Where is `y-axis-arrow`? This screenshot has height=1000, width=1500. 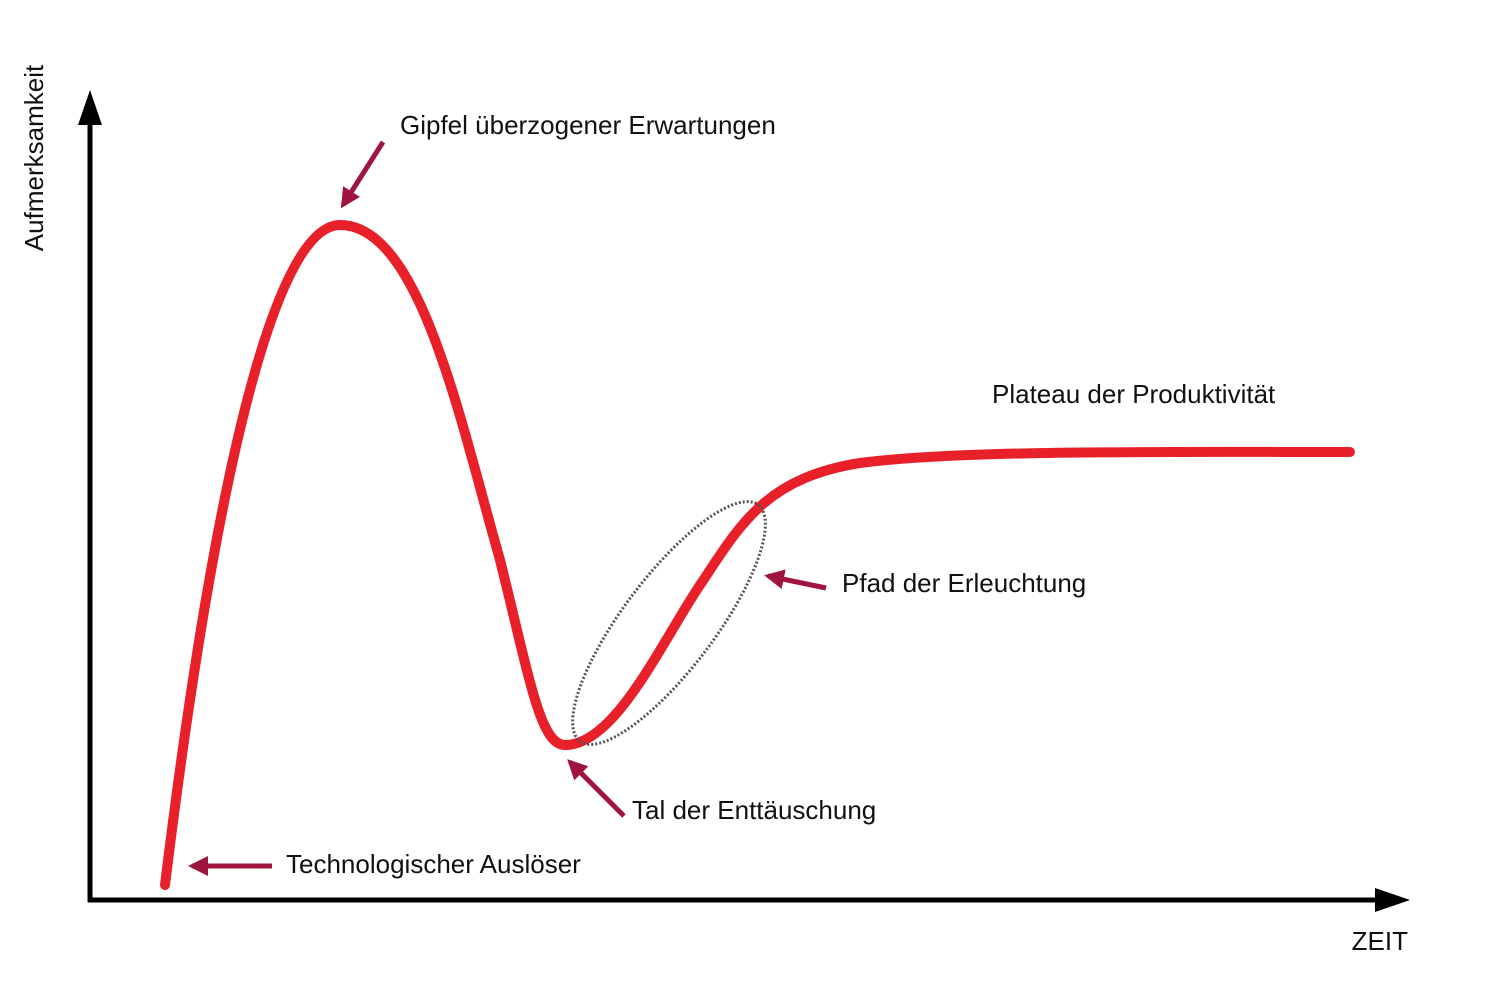
y-axis-arrow is located at coordinates (90, 107).